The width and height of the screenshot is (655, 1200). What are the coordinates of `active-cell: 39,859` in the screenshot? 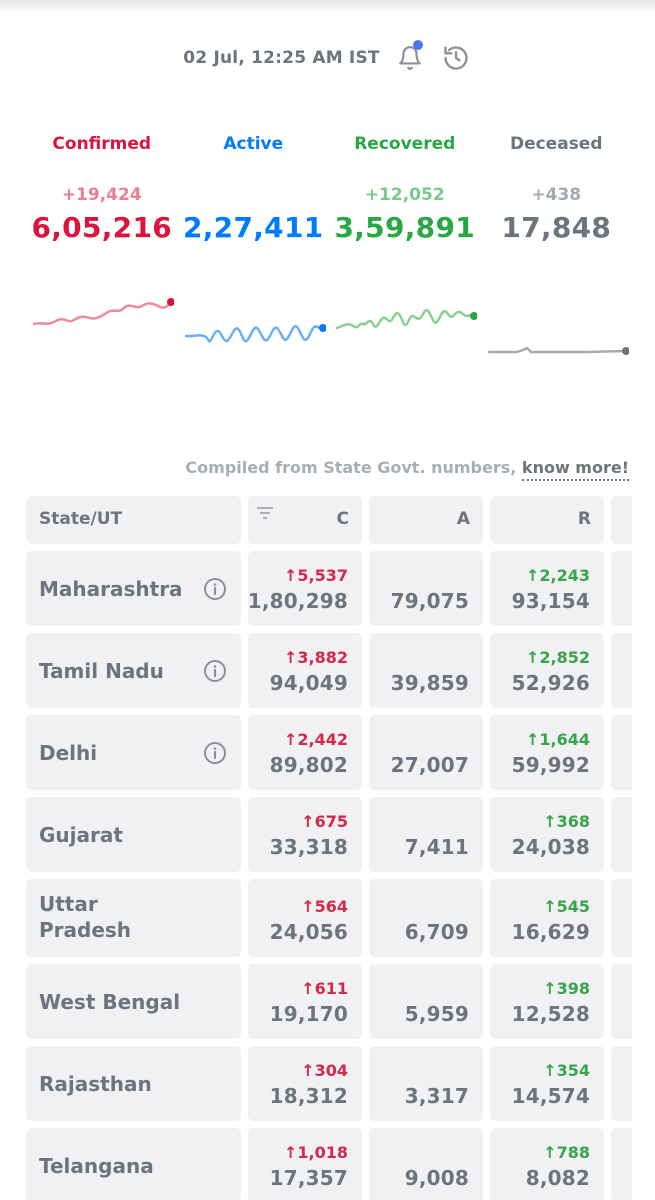 It's located at (426, 670).